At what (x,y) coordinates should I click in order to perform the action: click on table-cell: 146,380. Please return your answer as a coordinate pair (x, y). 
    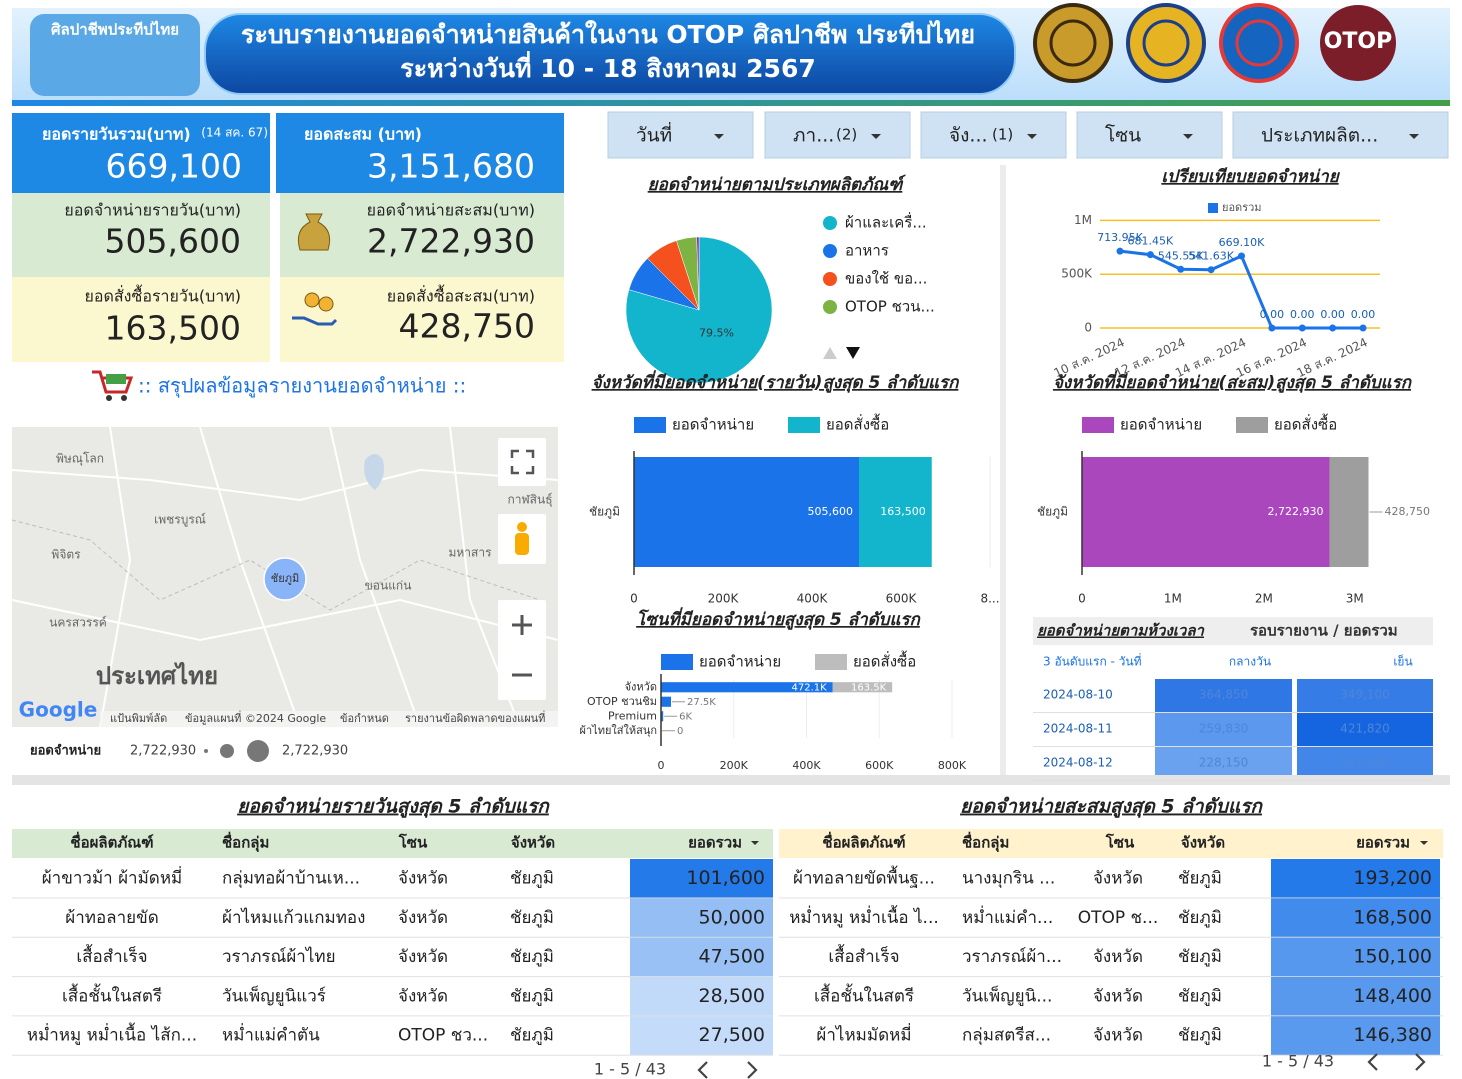
    Looking at the image, I should click on (1392, 1035).